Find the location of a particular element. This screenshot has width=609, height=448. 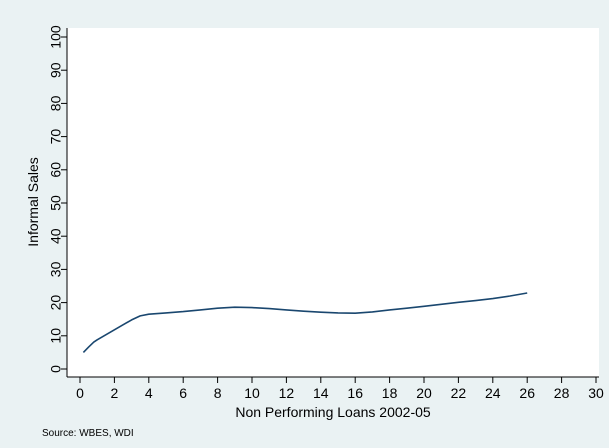

x-tick-label: 20 is located at coordinates (424, 393).